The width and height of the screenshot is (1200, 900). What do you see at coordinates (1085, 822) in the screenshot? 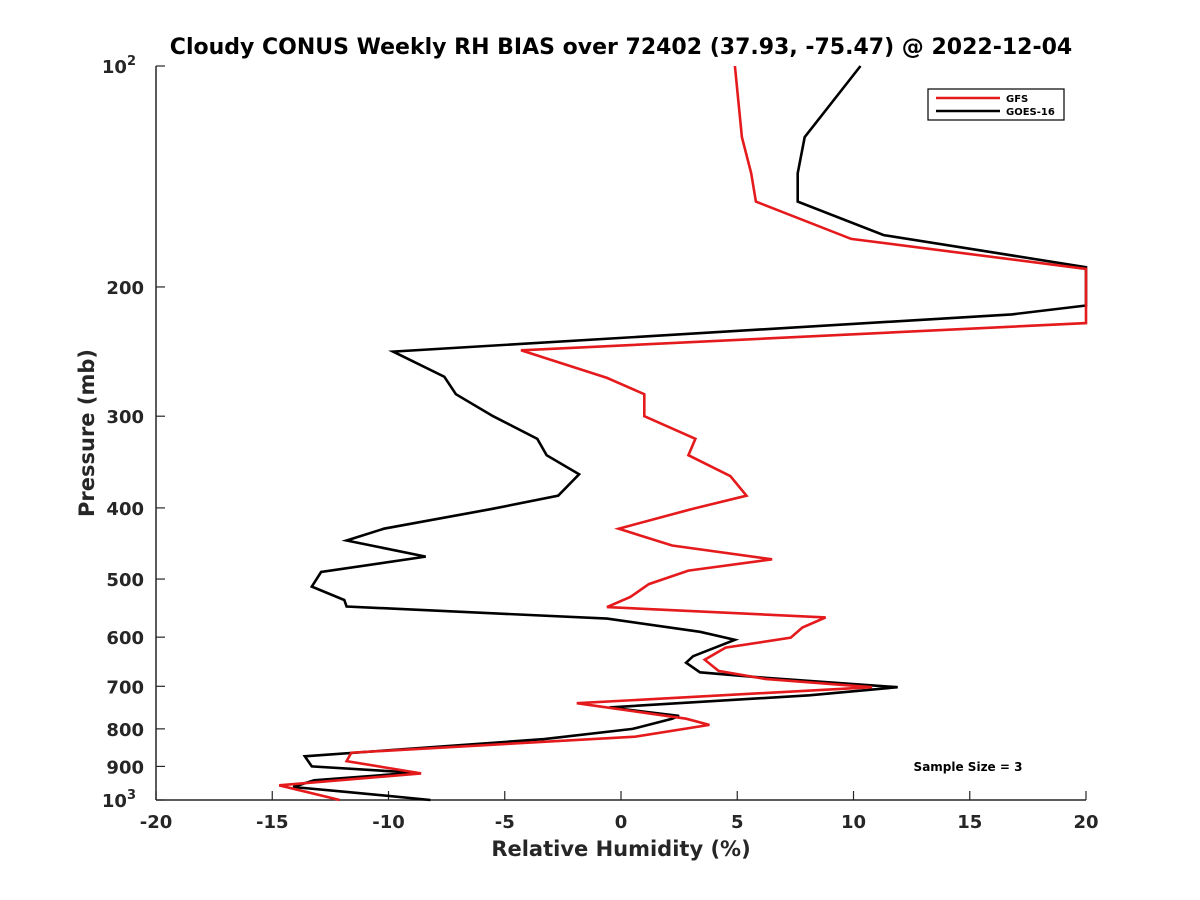
I see `x-tick-label: 20` at bounding box center [1085, 822].